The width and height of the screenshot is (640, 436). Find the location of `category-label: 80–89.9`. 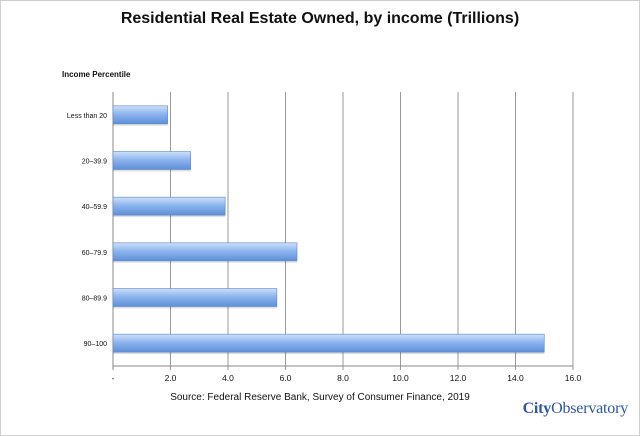

category-label: 80–89.9 is located at coordinates (94, 299).